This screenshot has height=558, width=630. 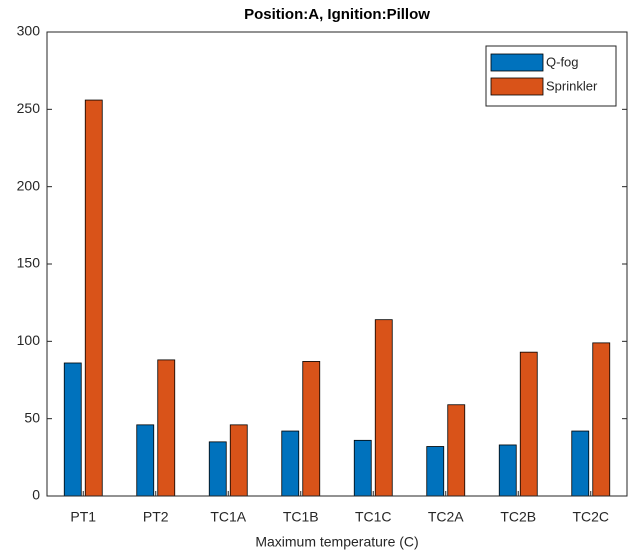 I want to click on y-tick-label: 300, so click(x=29, y=31).